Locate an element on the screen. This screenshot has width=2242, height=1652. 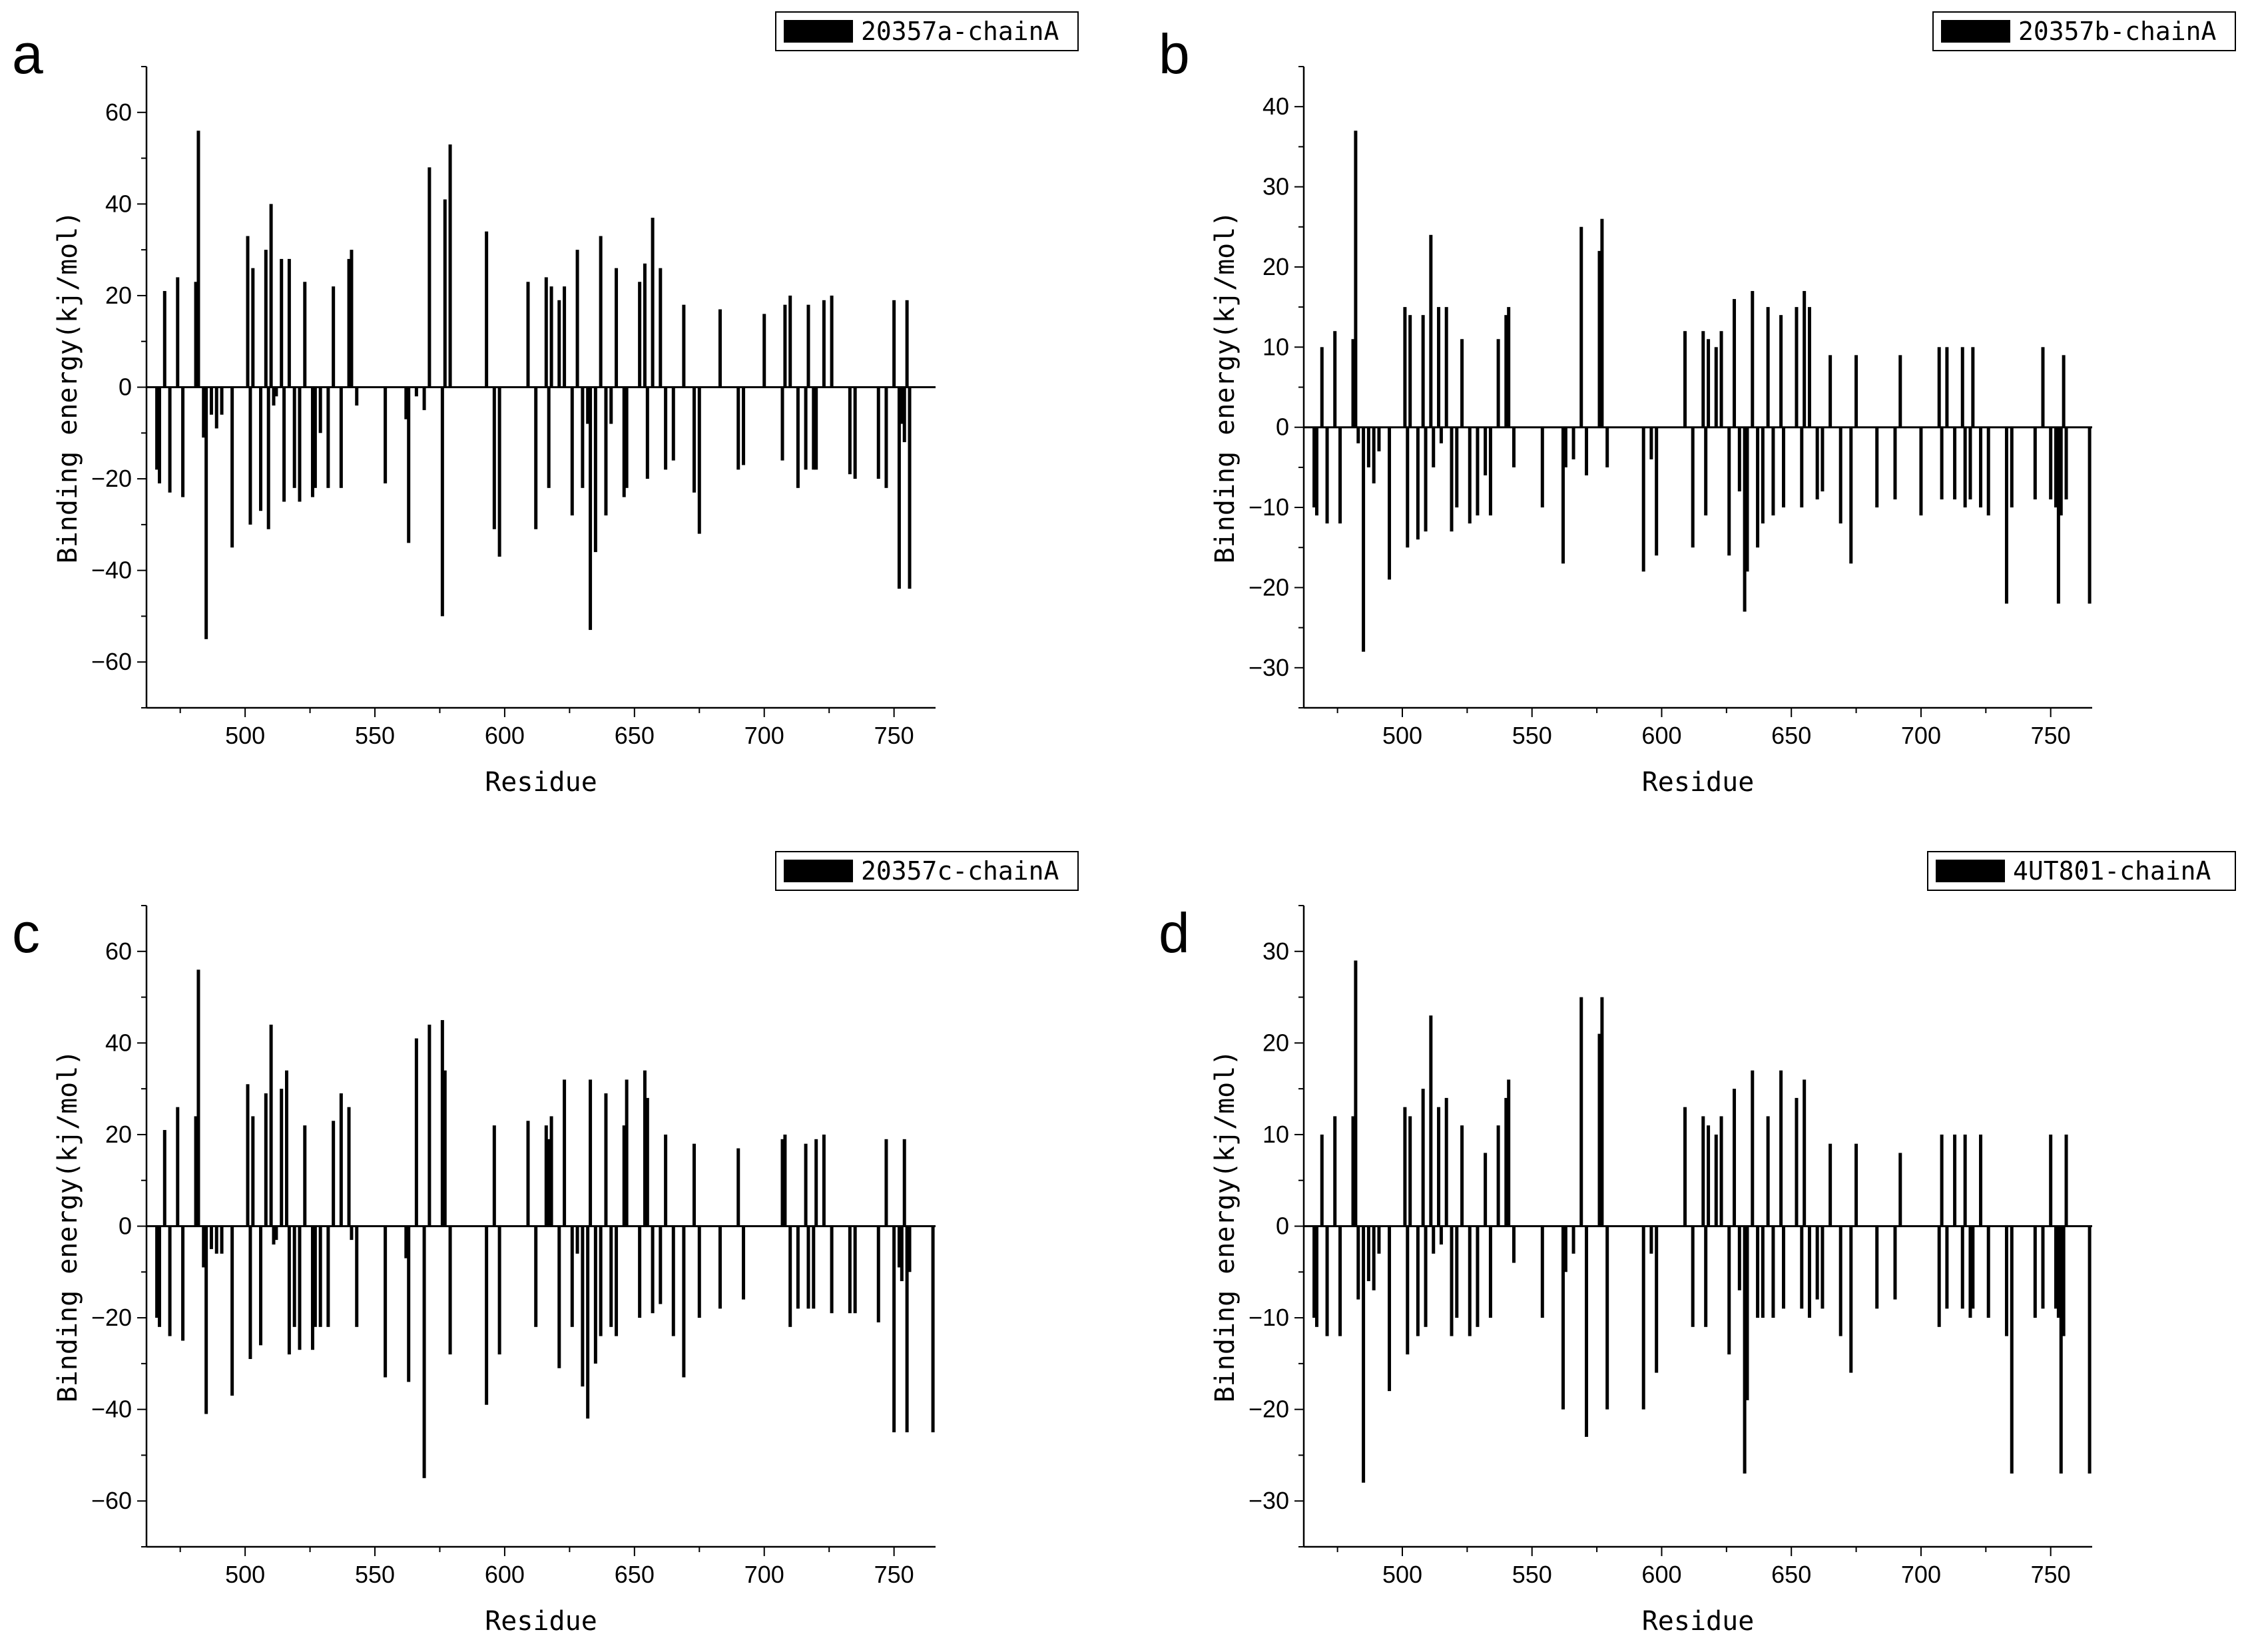
x-tick-label: 650 is located at coordinates (1791, 735).